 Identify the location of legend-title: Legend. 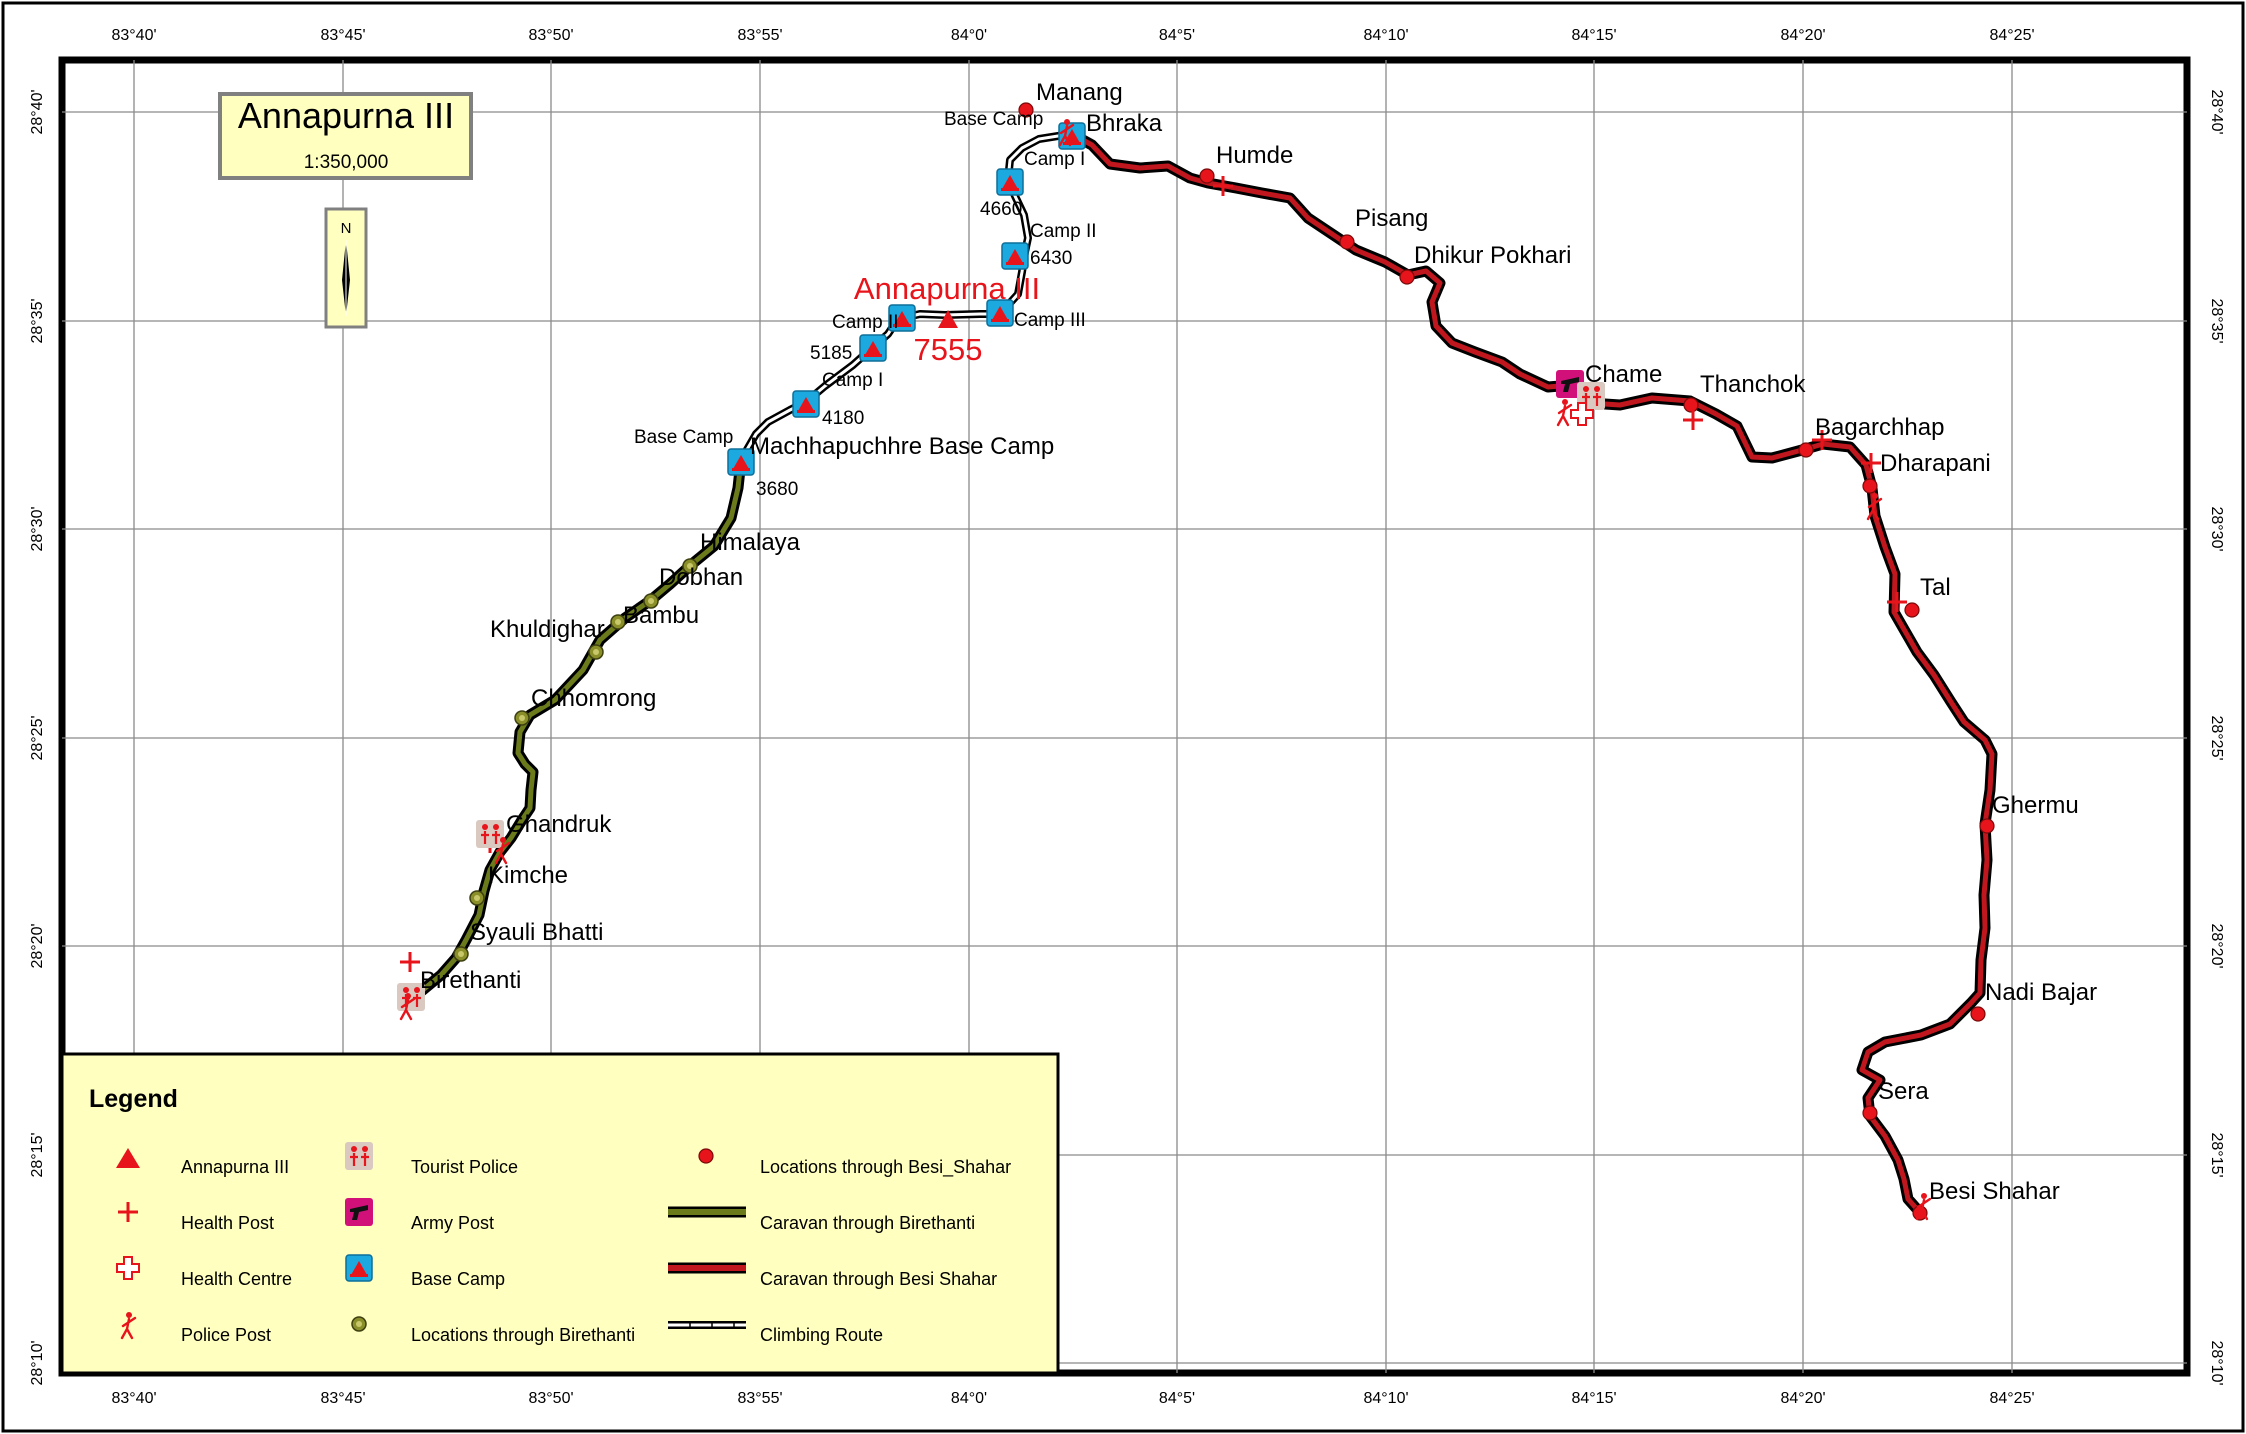
(133, 1099).